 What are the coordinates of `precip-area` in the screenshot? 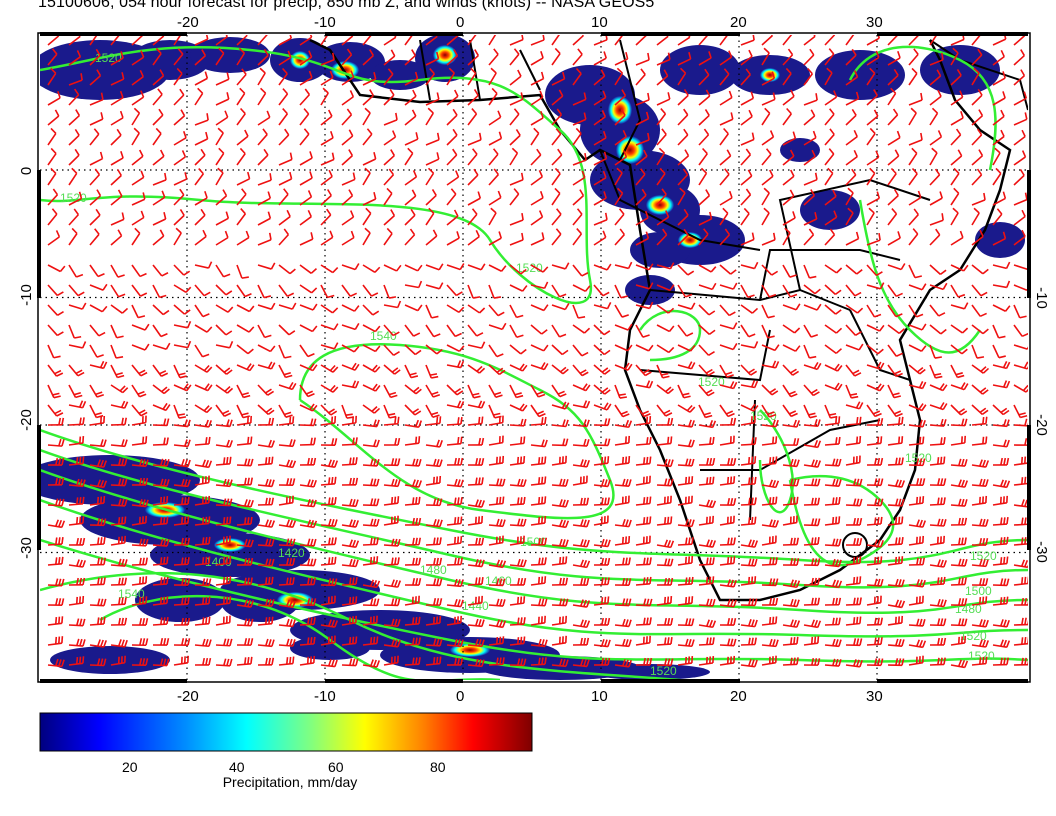 It's located at (700, 70).